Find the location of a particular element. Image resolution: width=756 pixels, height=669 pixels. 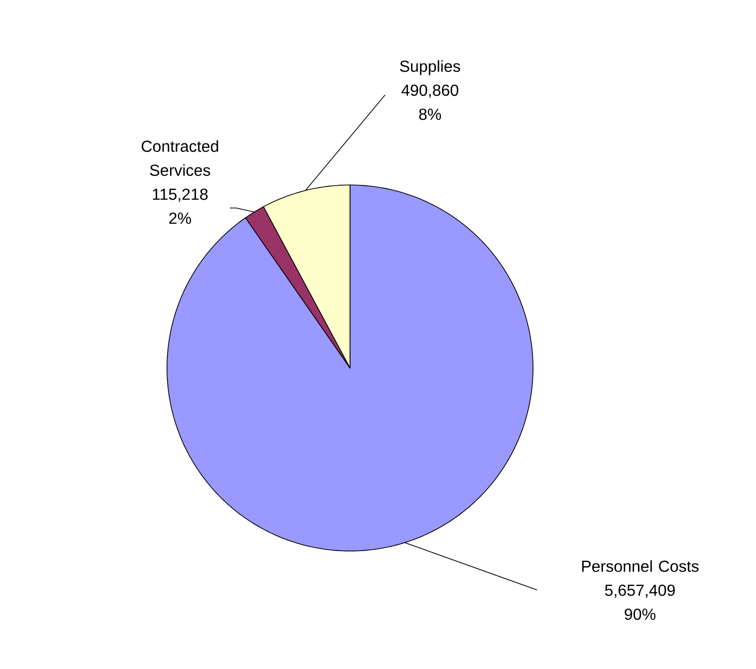

slice-label: Personnel Costs is located at coordinates (640, 566).